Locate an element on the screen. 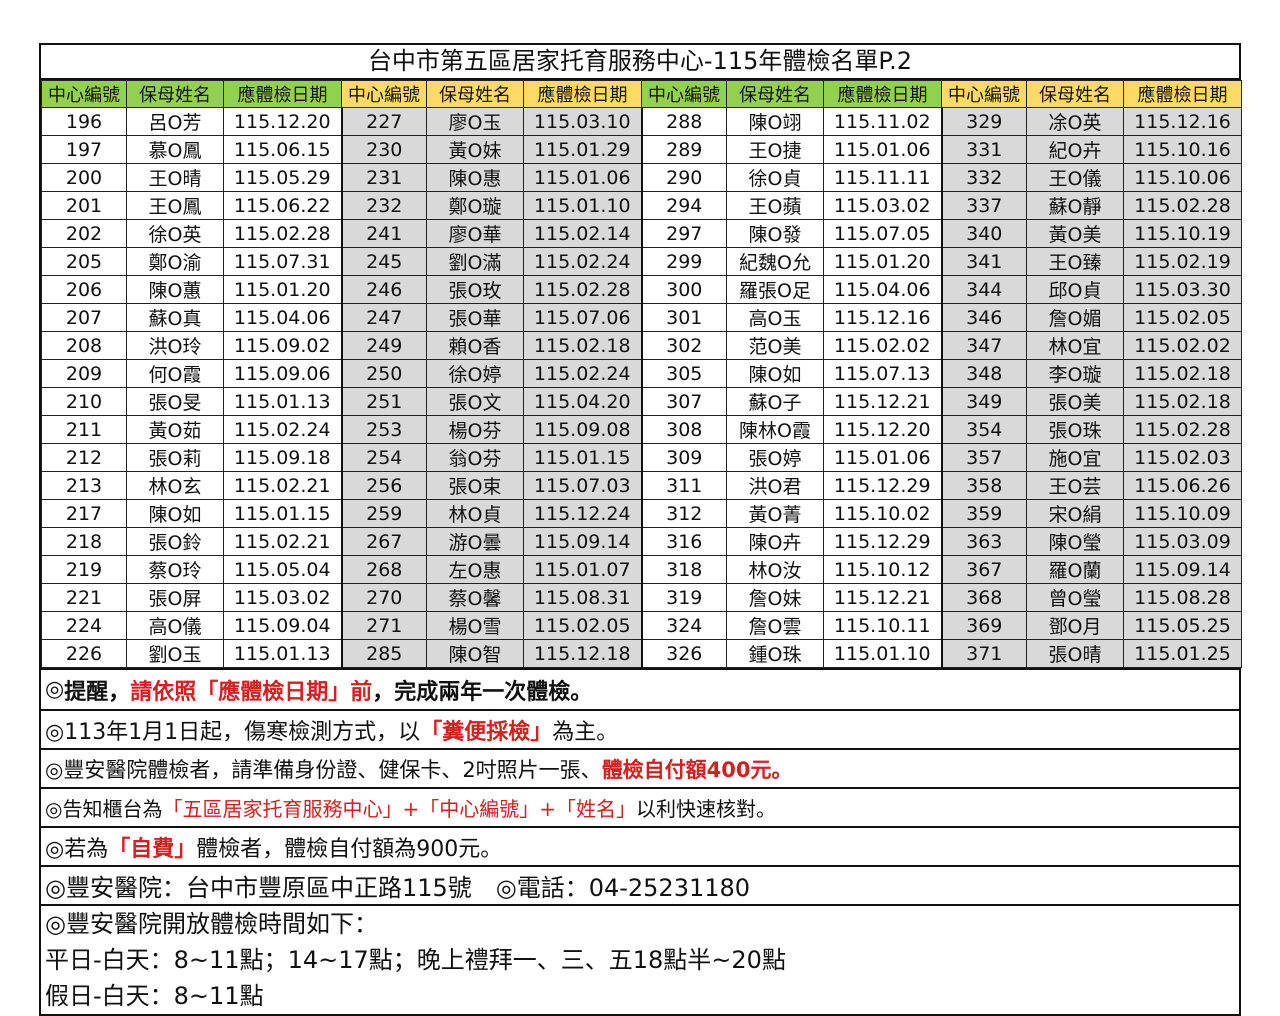 The image size is (1280, 1016). note-emphasis: 體檢自付額400元。 is located at coordinates (697, 769).